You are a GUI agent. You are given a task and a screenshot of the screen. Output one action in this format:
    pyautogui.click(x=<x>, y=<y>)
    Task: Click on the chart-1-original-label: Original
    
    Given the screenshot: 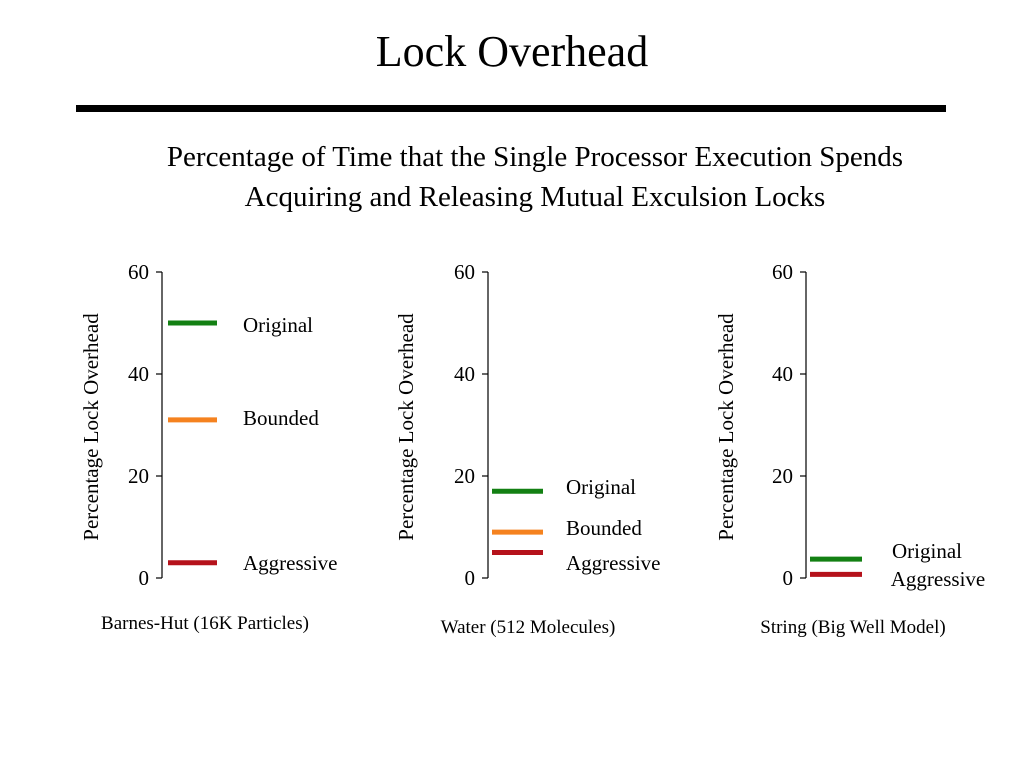 What is the action you would take?
    pyautogui.click(x=278, y=325)
    